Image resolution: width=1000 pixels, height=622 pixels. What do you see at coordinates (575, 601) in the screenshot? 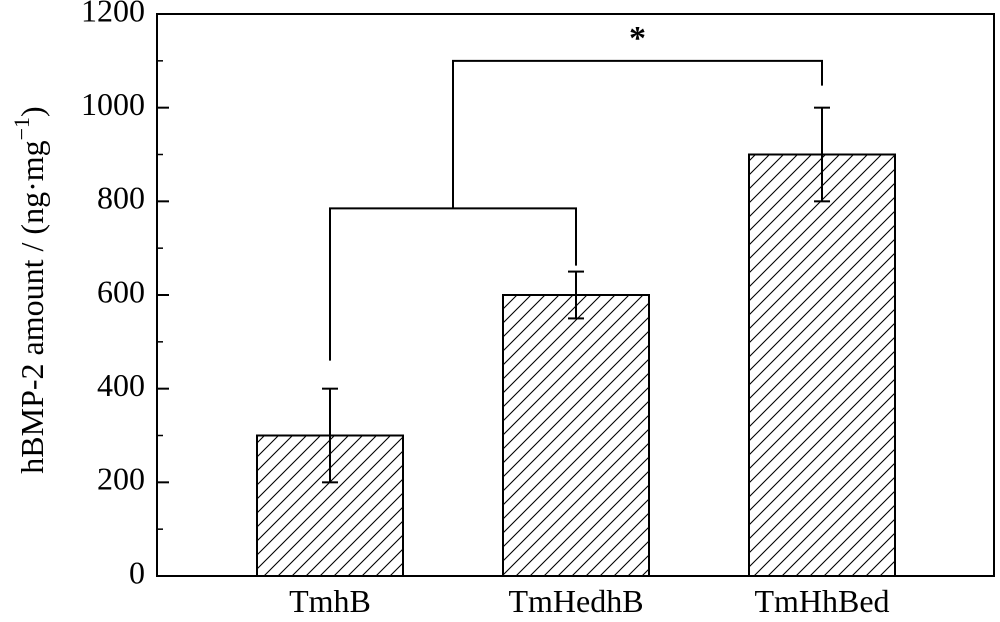
I see `x-category-label: TmHedhB` at bounding box center [575, 601].